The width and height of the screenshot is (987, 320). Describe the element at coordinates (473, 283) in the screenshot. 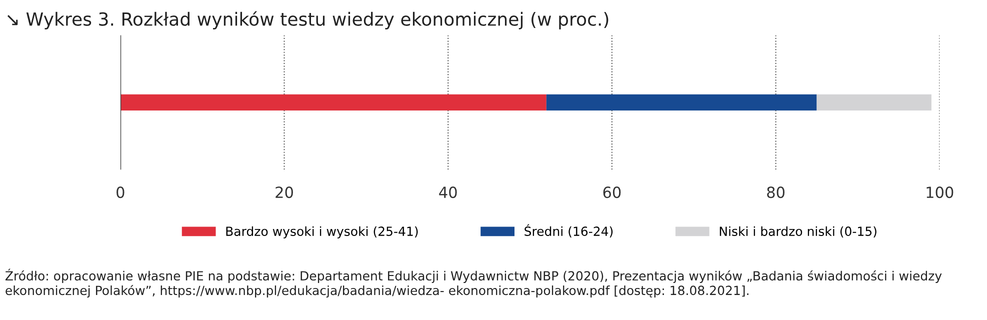

I see `text: Źródło: opracowanie własne PIE na podstawie: Departament Edukacji i Wydawnictw NBP (2020), Prezentacja wyników „Badania świadomości i wiedzy ekonomicznej Polaków”, https://www.nbp.pl/edukacja/badania/wiedza- ekonomiczna-polakow.pdf [dostęp: 18.08.2021].` at that location.